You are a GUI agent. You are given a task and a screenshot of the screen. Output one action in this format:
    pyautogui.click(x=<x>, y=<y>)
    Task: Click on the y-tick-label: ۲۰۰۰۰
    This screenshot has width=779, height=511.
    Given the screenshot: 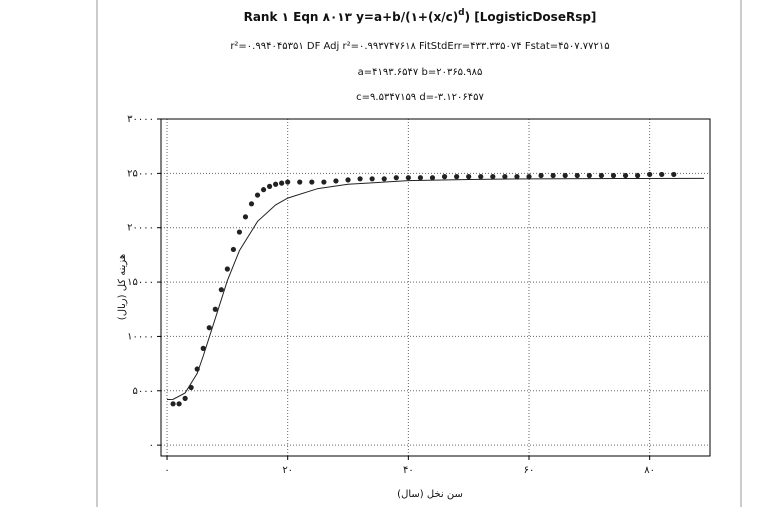 What is the action you would take?
    pyautogui.click(x=140, y=228)
    